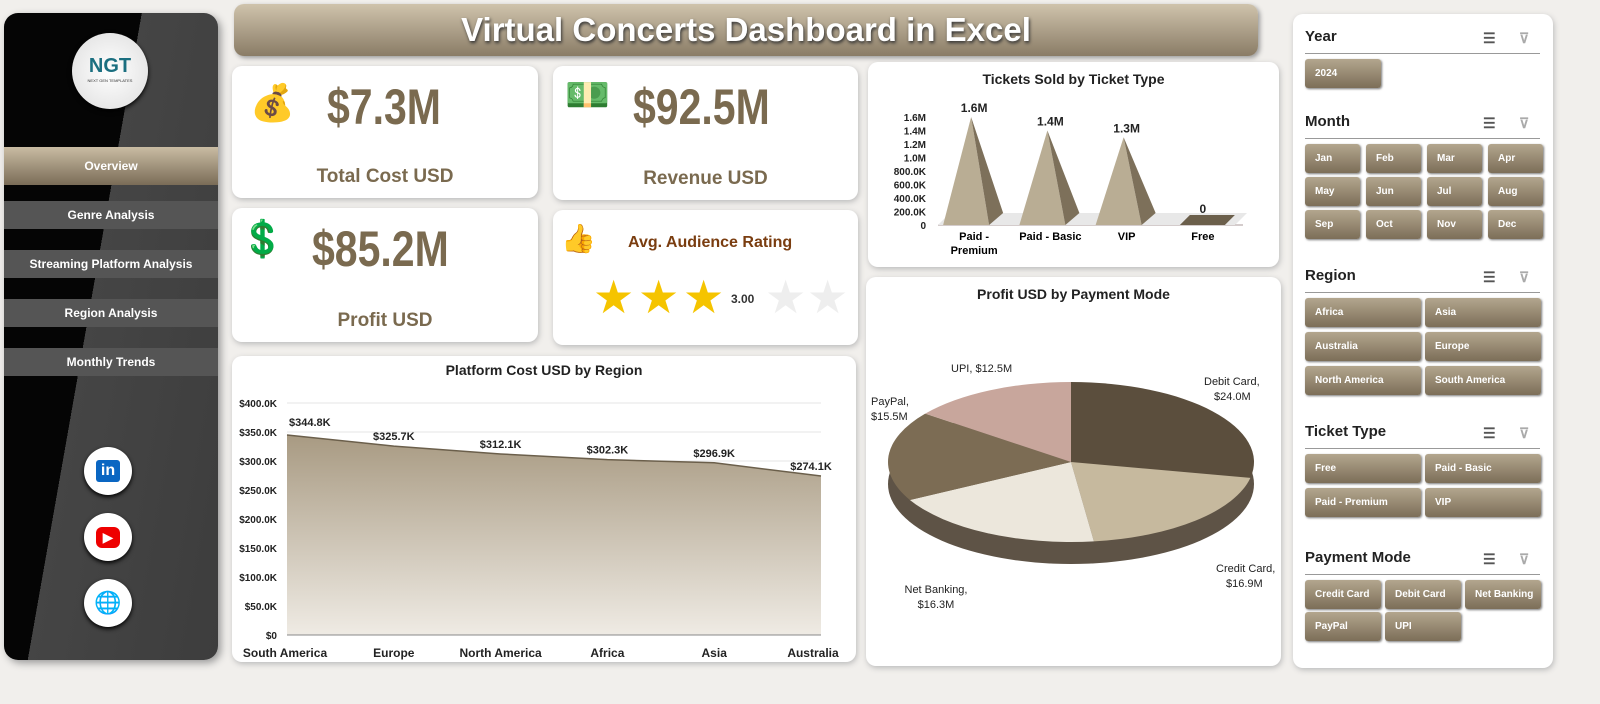 The width and height of the screenshot is (1600, 704). Describe the element at coordinates (1483, 380) in the screenshot. I see `slicer-item-south-america: South America` at that location.